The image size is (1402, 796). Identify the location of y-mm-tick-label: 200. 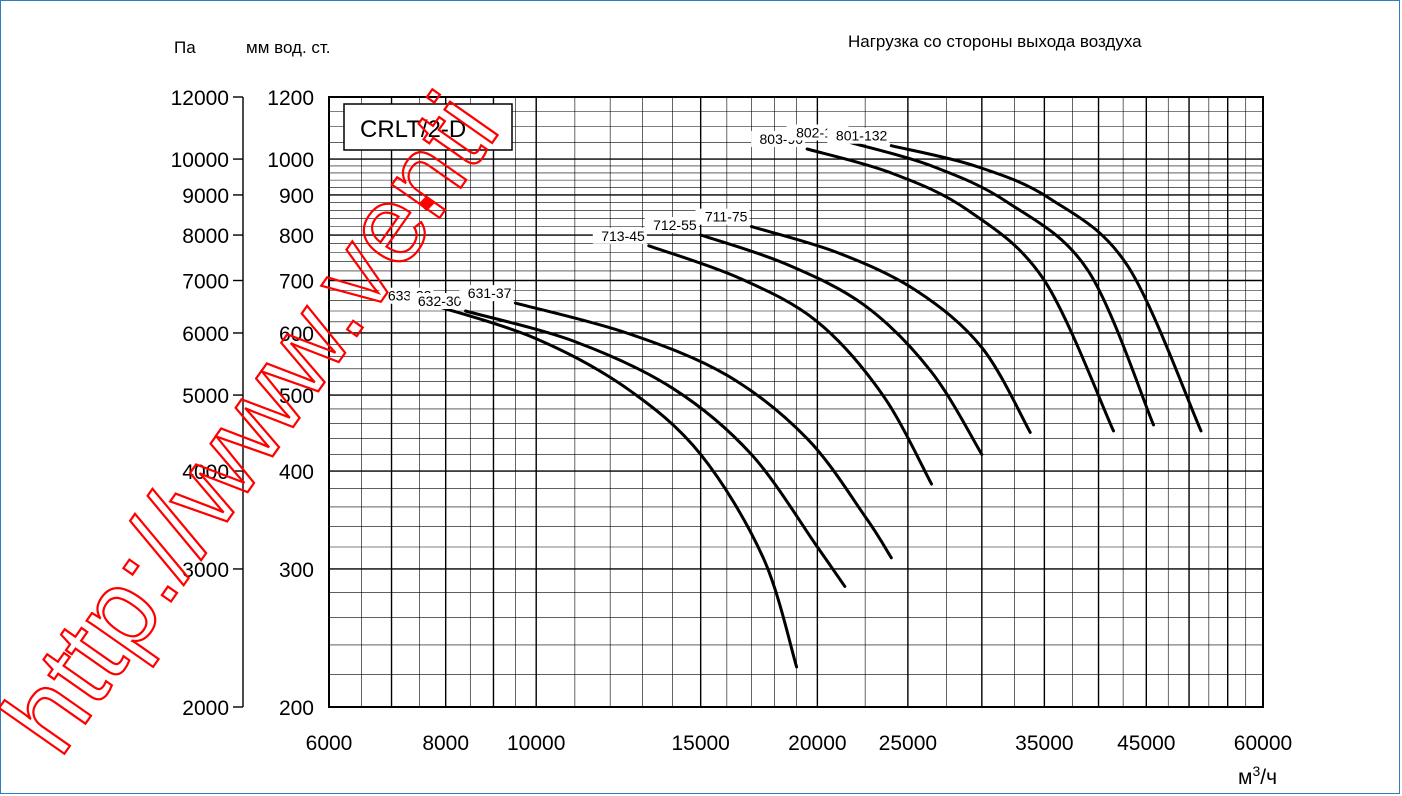
(296, 708).